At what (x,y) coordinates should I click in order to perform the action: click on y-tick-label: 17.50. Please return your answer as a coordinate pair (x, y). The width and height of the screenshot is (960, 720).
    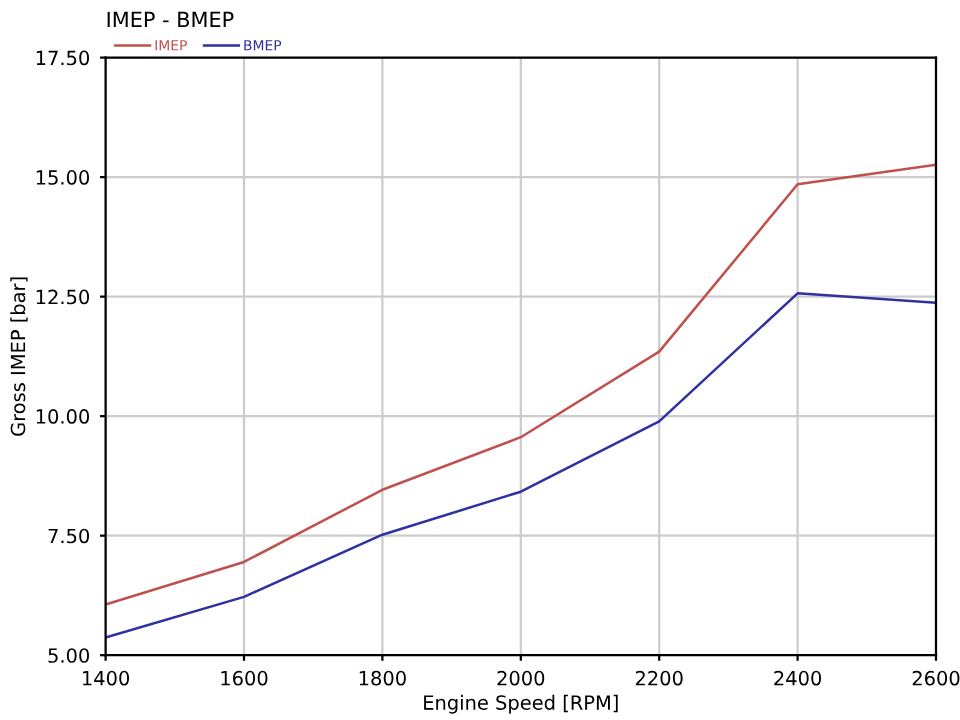
    Looking at the image, I should click on (63, 58).